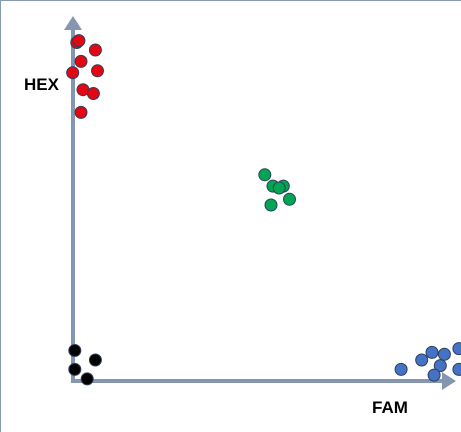  Describe the element at coordinates (42, 84) in the screenshot. I see `y-axis-title: HEX` at that location.